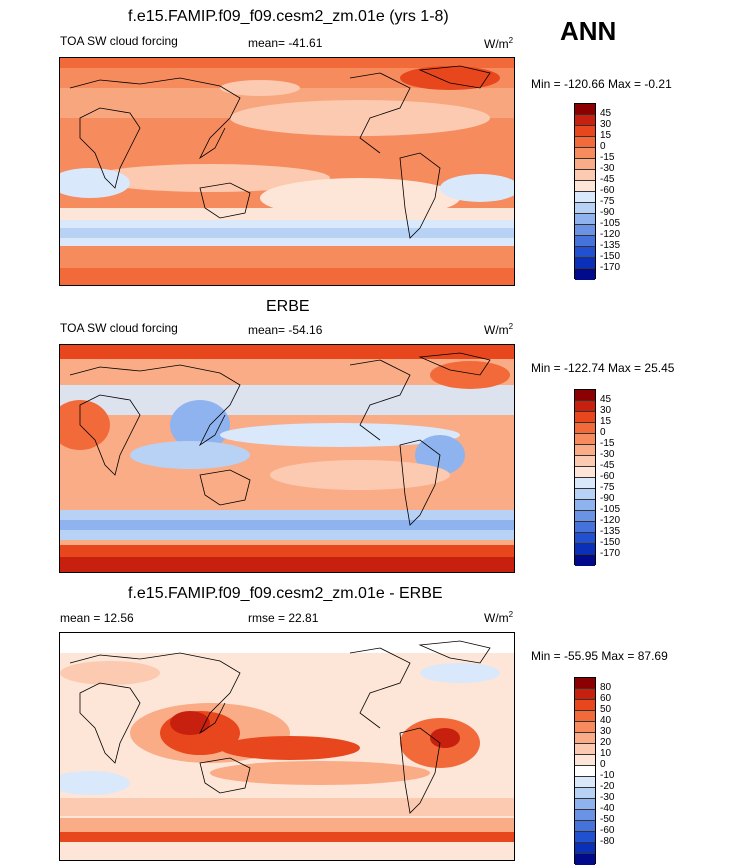  I want to click on colorbar-tick-label: -120, so click(610, 234).